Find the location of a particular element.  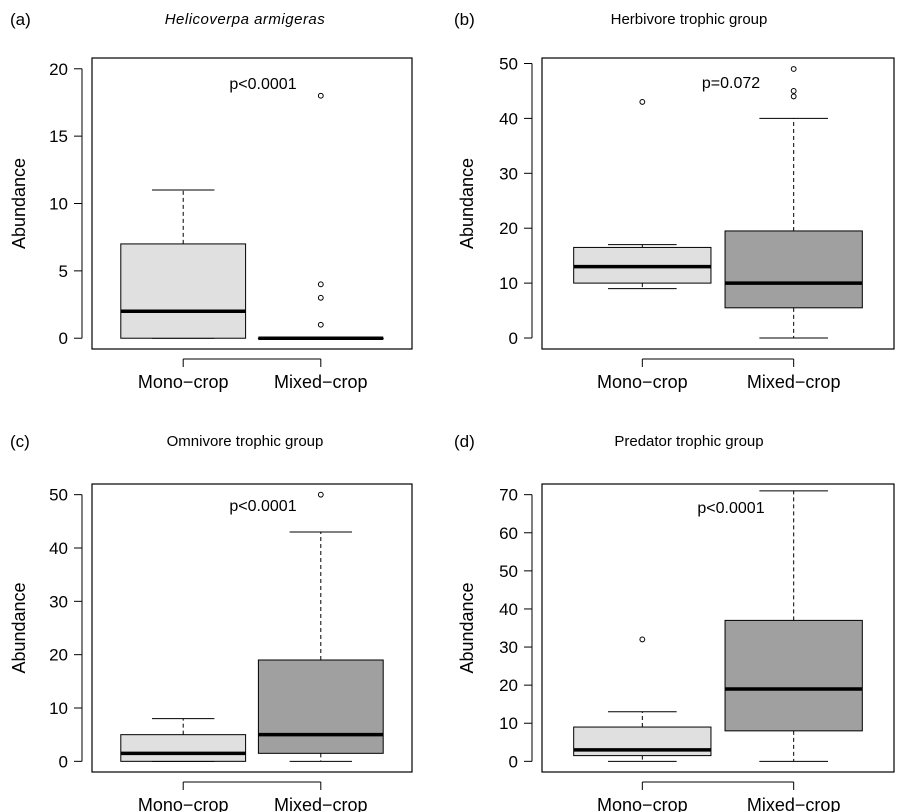

panel-title: Herbivore trophic group is located at coordinates (689, 19).